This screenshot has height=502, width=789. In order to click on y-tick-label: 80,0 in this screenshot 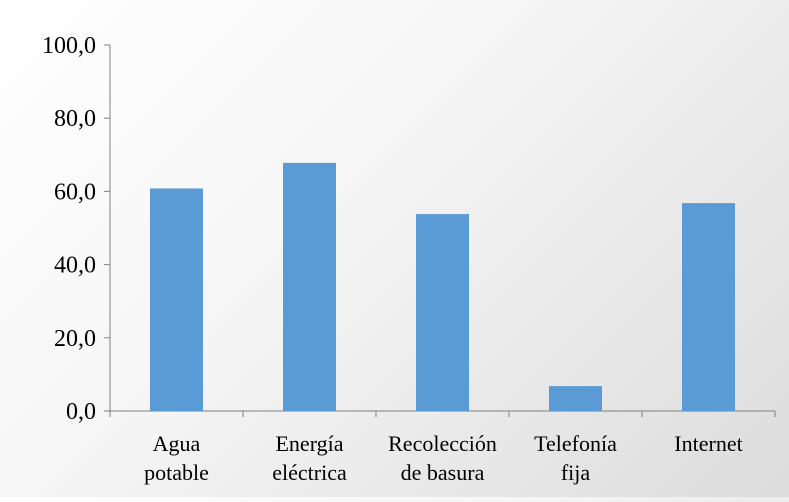, I will do `click(75, 119)`.